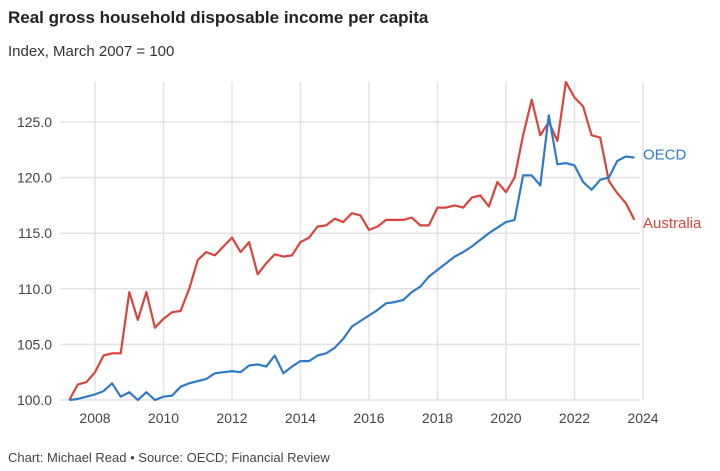  What do you see at coordinates (94, 418) in the screenshot?
I see `x-tick-label: 2008` at bounding box center [94, 418].